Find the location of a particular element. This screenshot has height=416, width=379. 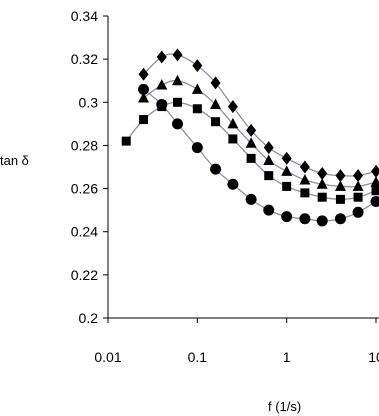

x-axis-ticks: 0.01 0.1 1 10 is located at coordinates (236, 341).